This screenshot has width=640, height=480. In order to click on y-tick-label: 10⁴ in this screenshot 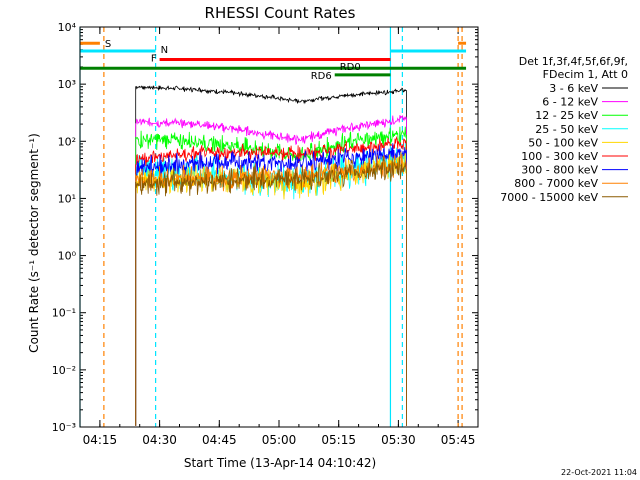, I will do `click(67, 27)`.